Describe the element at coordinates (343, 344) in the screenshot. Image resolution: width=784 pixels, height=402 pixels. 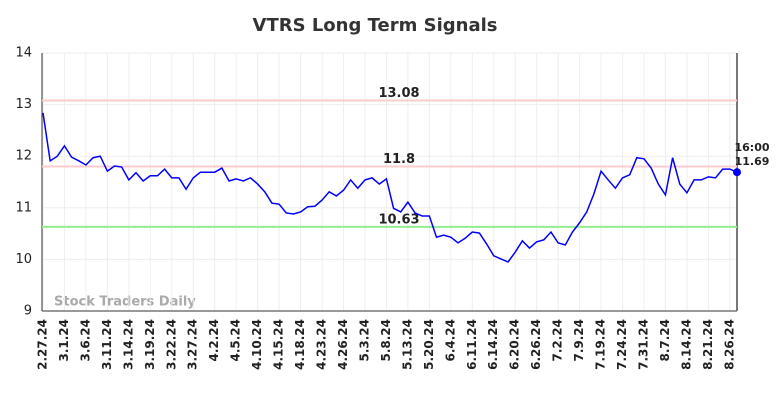
I see `x-tick-label: 4.26.24` at that location.